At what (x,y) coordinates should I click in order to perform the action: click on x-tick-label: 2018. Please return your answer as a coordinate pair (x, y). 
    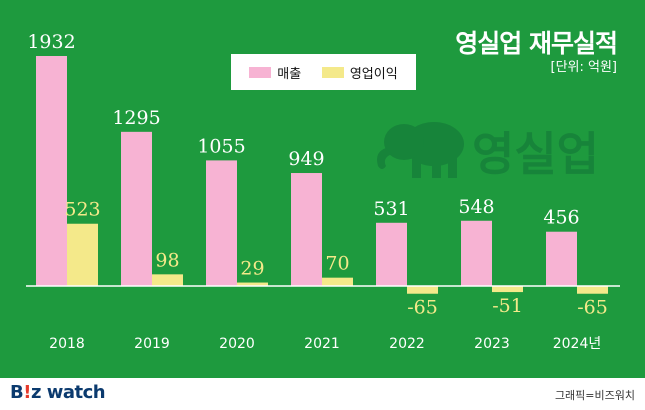
    Looking at the image, I should click on (67, 344).